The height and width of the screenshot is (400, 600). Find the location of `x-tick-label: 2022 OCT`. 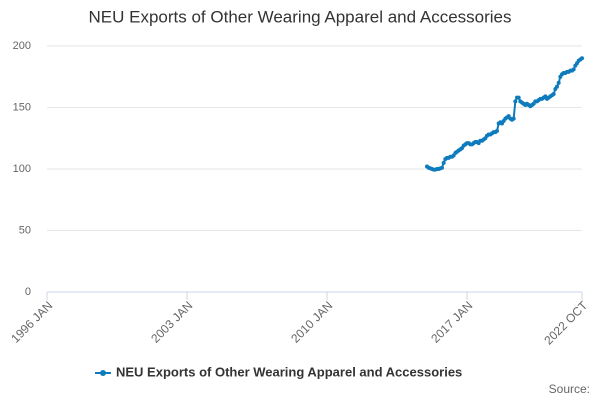

x-tick-label: 2022 OCT is located at coordinates (566, 323).